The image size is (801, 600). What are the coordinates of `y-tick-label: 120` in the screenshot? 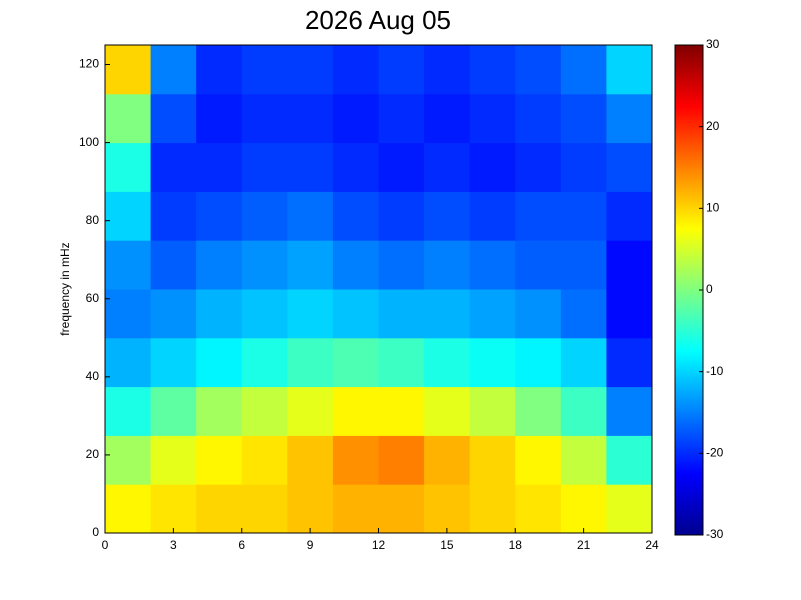 It's located at (89, 64).